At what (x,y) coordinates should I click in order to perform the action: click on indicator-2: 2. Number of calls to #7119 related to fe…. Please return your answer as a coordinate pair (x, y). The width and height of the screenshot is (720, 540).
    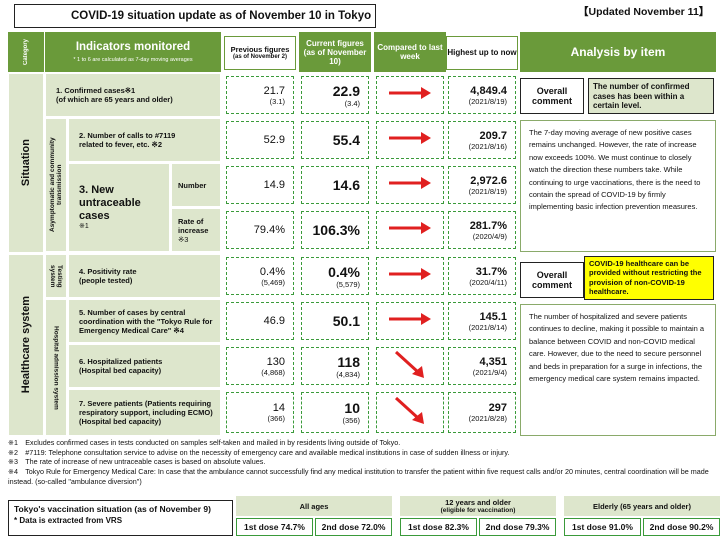
    Looking at the image, I should click on (144, 140).